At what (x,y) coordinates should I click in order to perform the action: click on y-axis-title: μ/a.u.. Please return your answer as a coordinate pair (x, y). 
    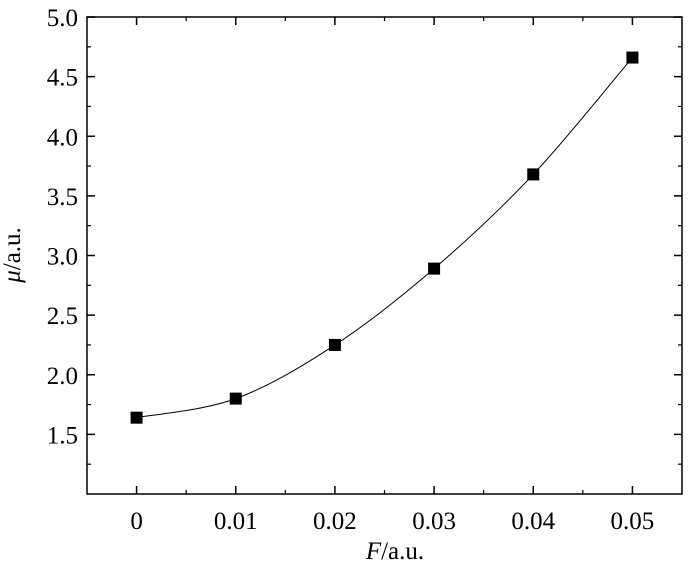
    Looking at the image, I should click on (13, 255).